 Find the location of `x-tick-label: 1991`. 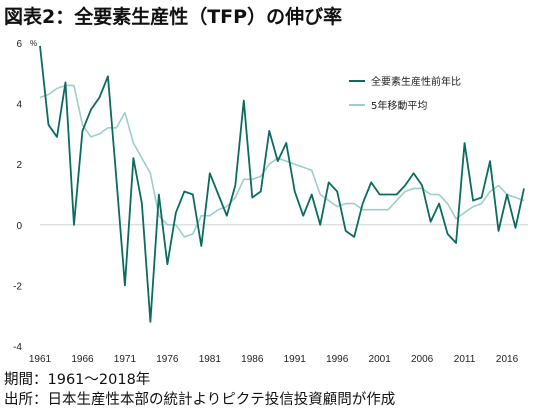

x-tick-label: 1991 is located at coordinates (295, 359).